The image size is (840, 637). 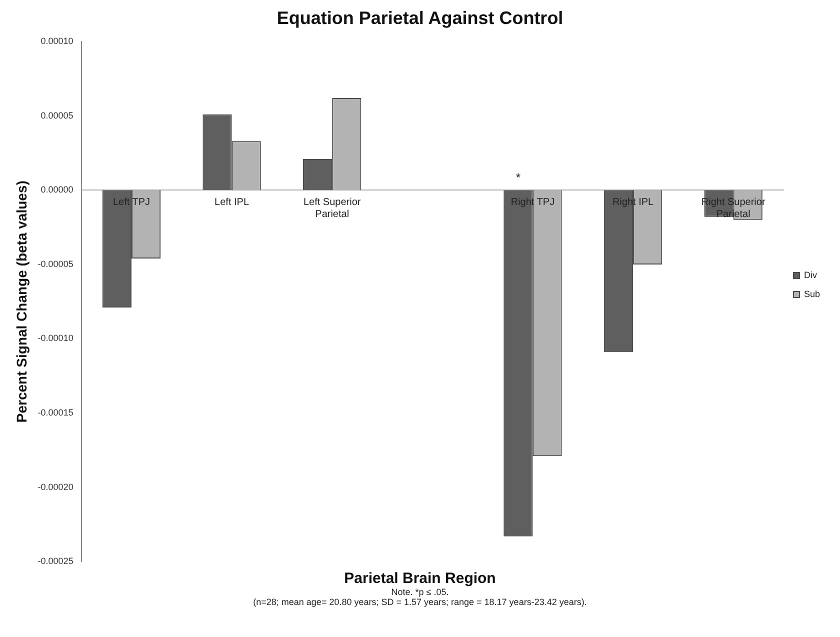 What do you see at coordinates (56, 263) in the screenshot?
I see `y-tick-label: -0.00005` at bounding box center [56, 263].